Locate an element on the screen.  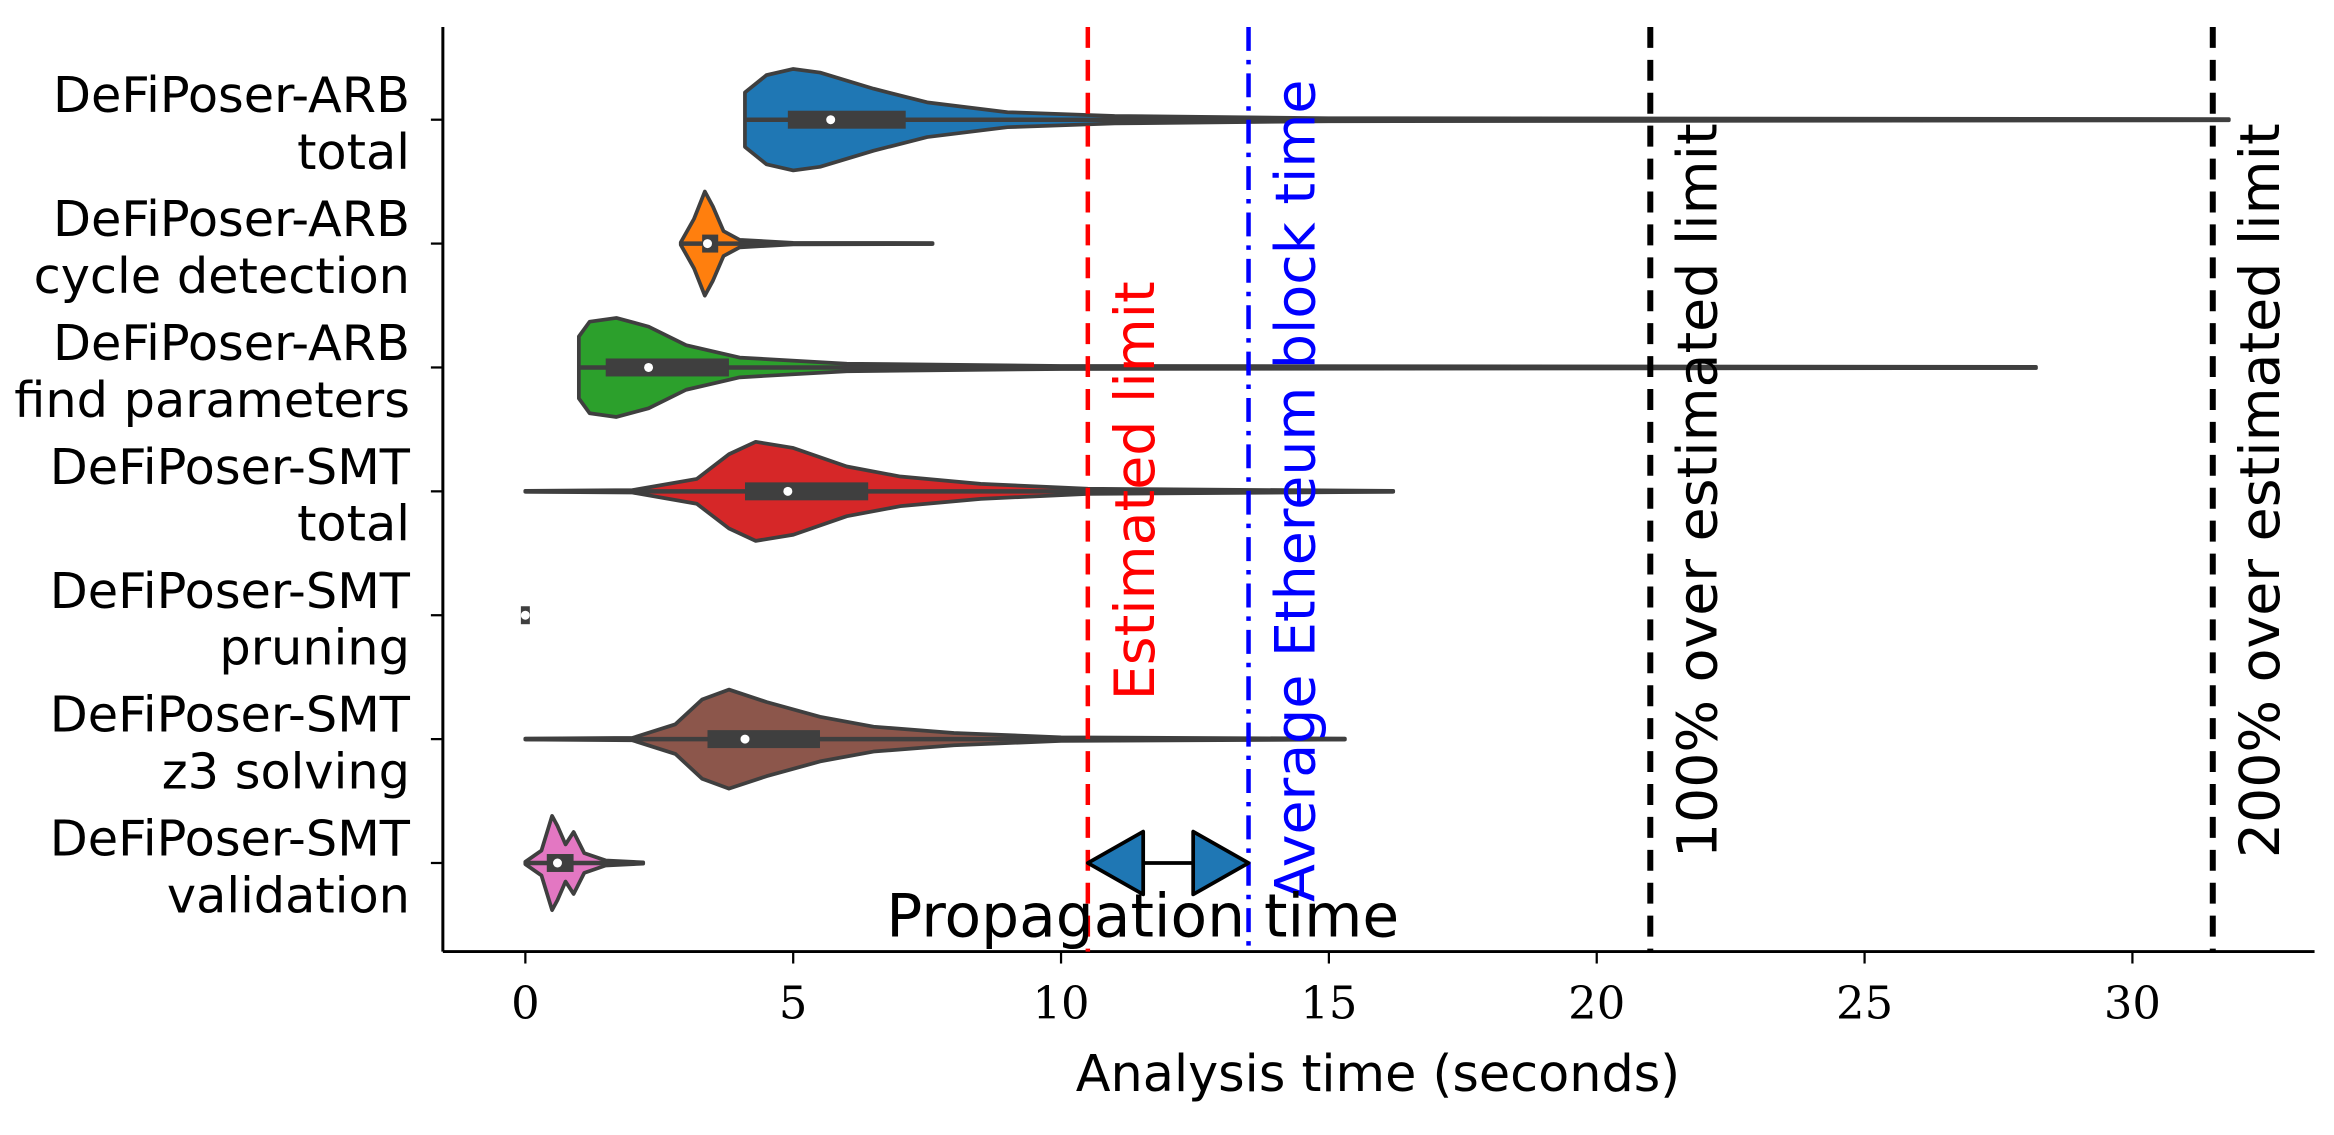
reference-label: 100% over estimated limit is located at coordinates (1698, 490).